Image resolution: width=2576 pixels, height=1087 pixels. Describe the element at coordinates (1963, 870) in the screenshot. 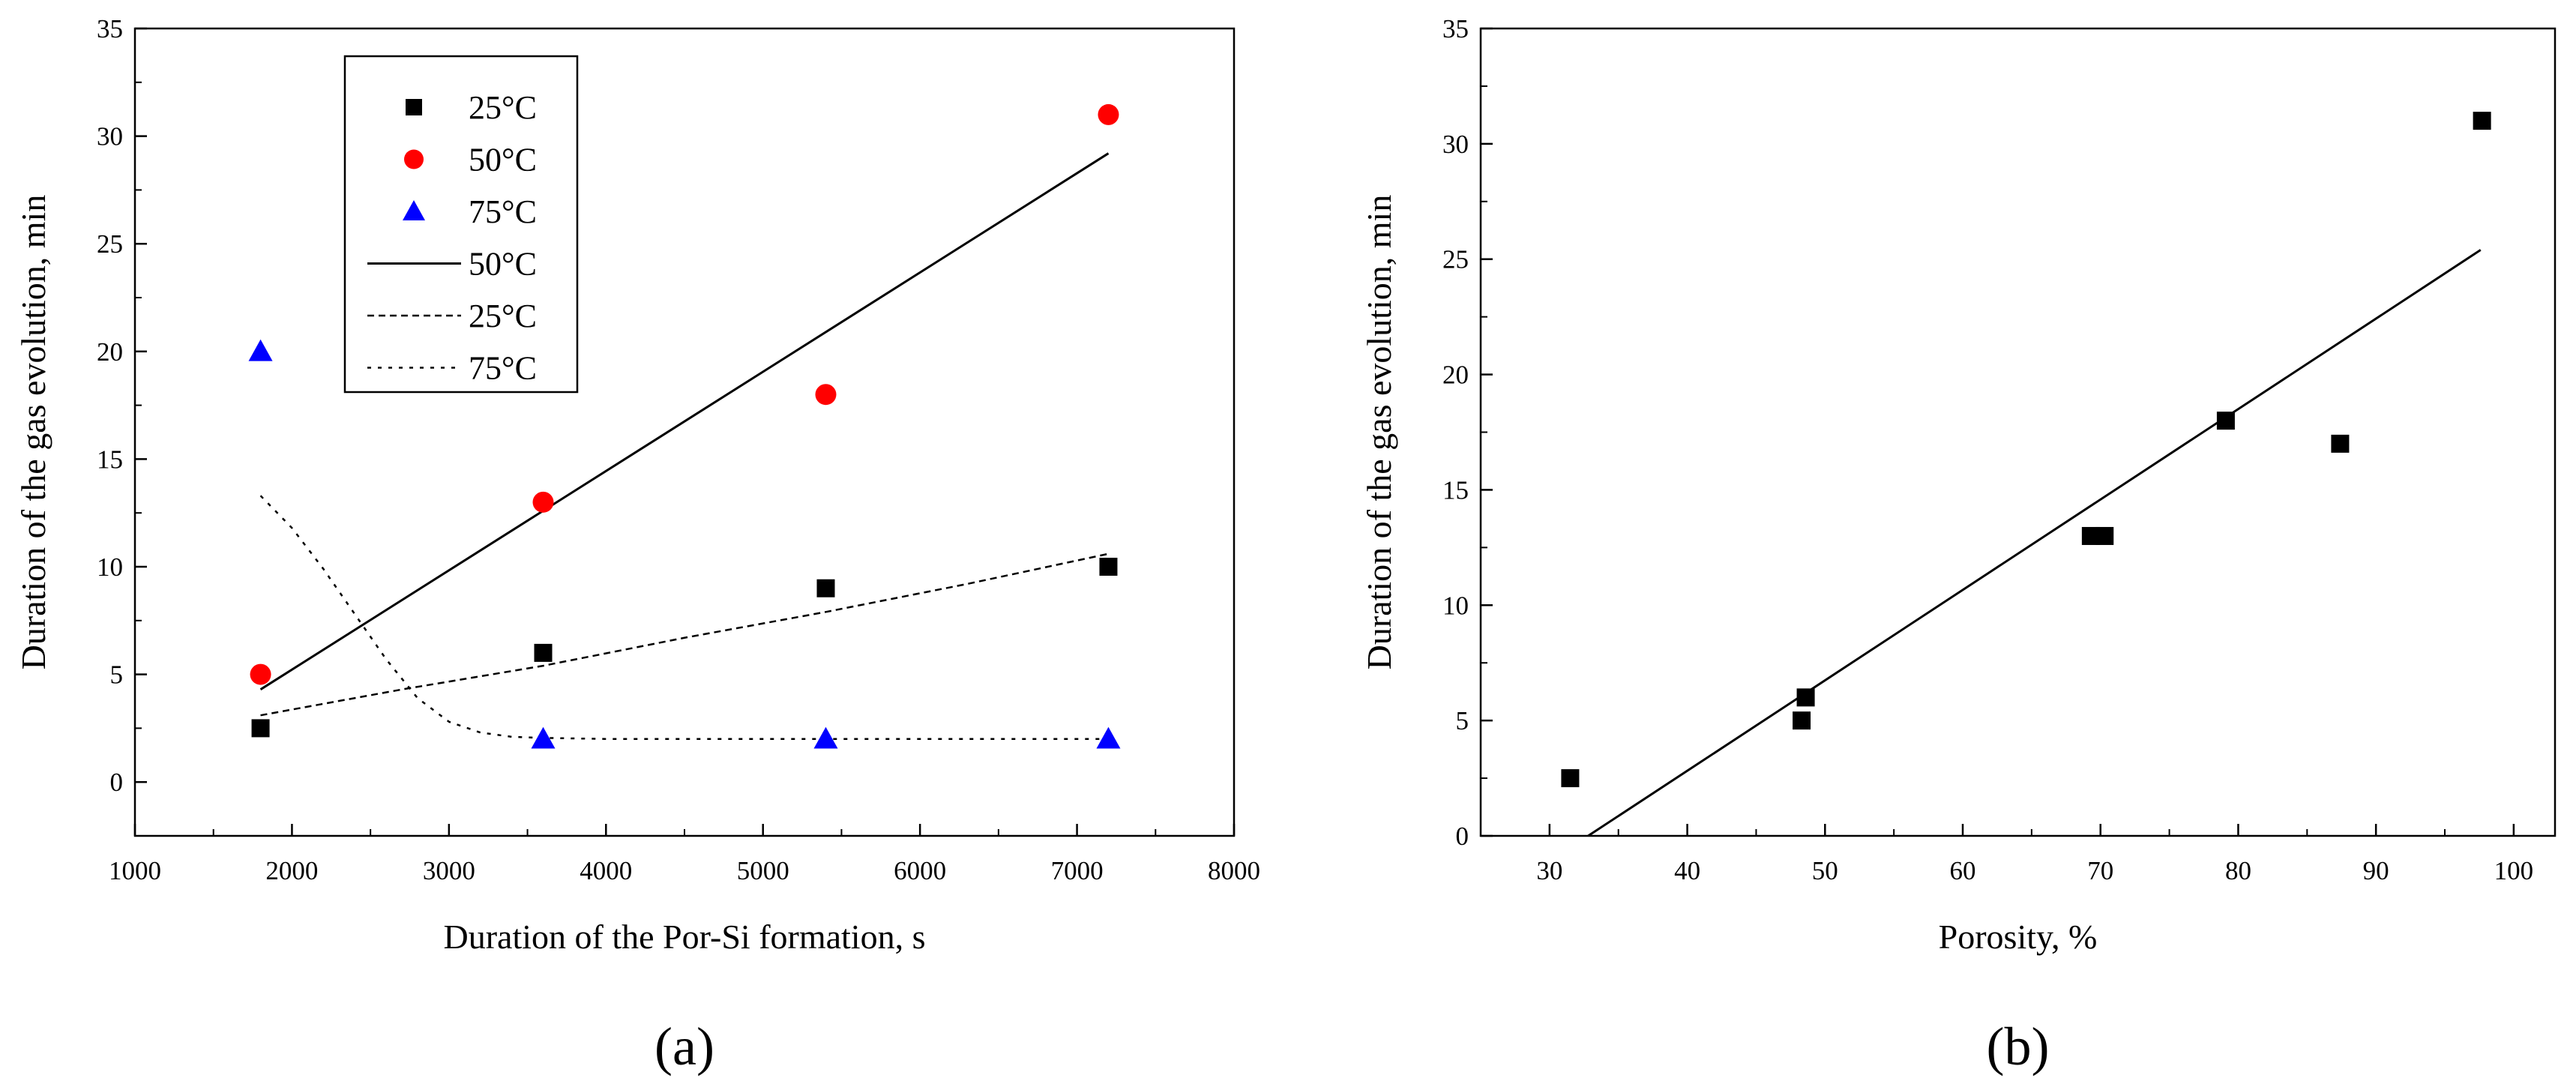

I see `x-tick-label: 60` at that location.